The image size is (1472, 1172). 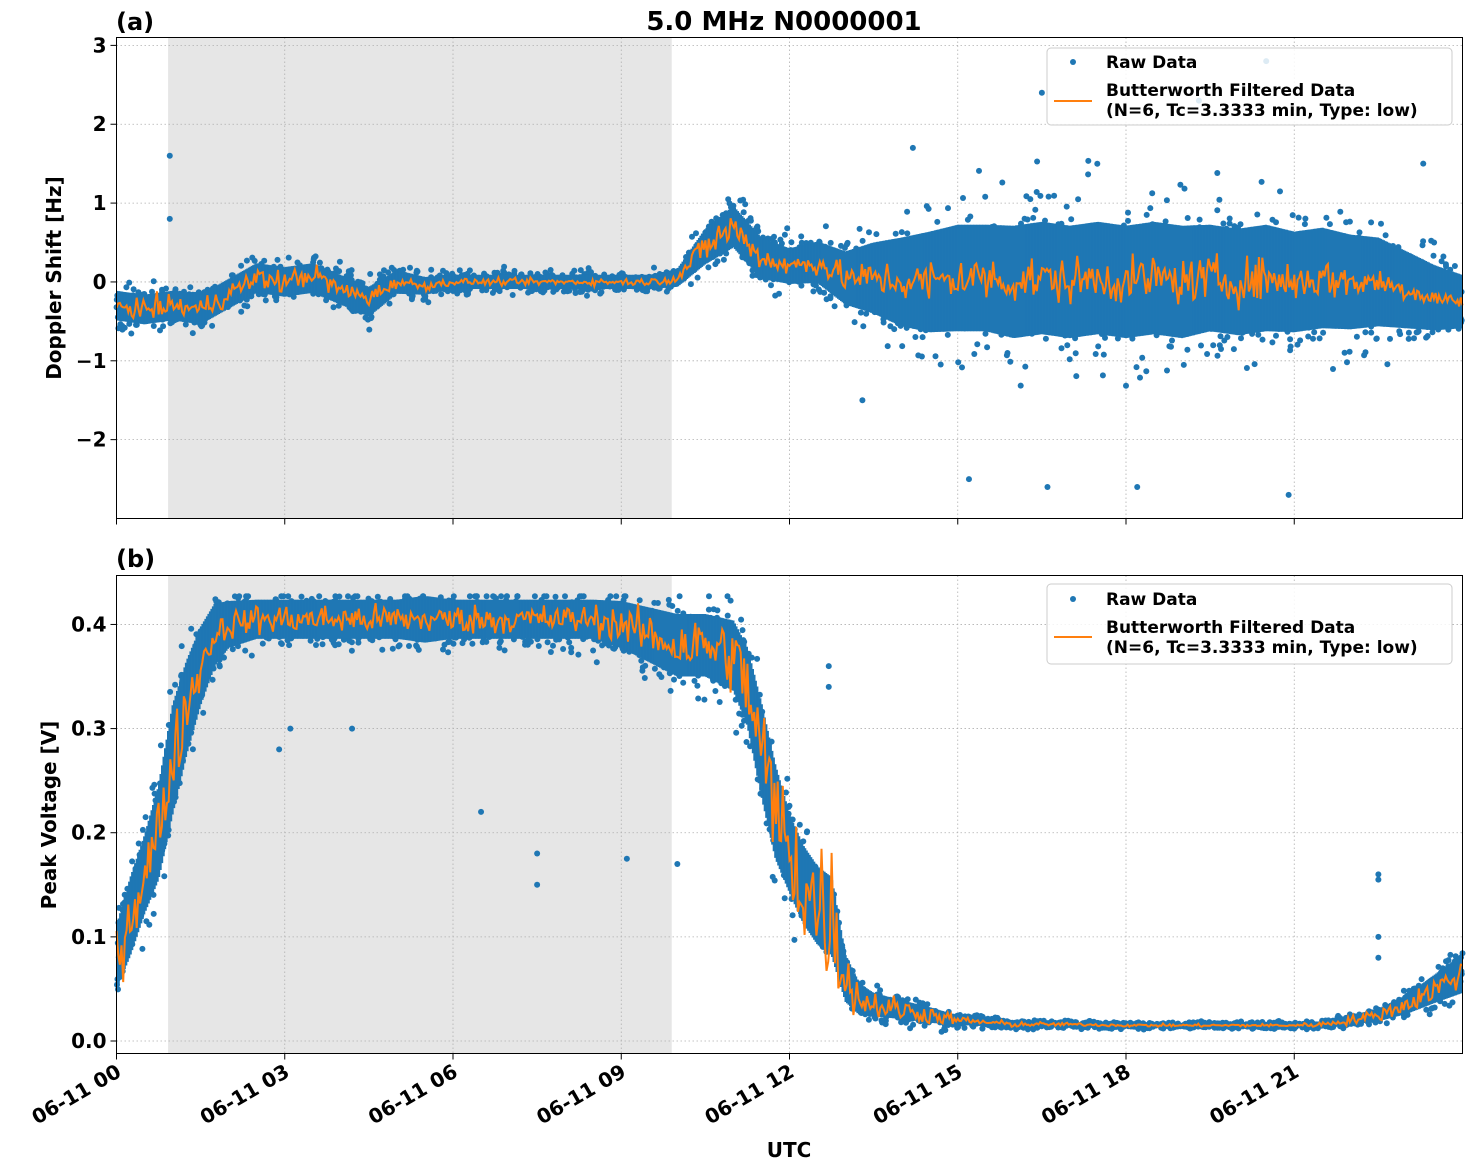 I want to click on legend-a-raw-marker, so click(x=1073, y=62).